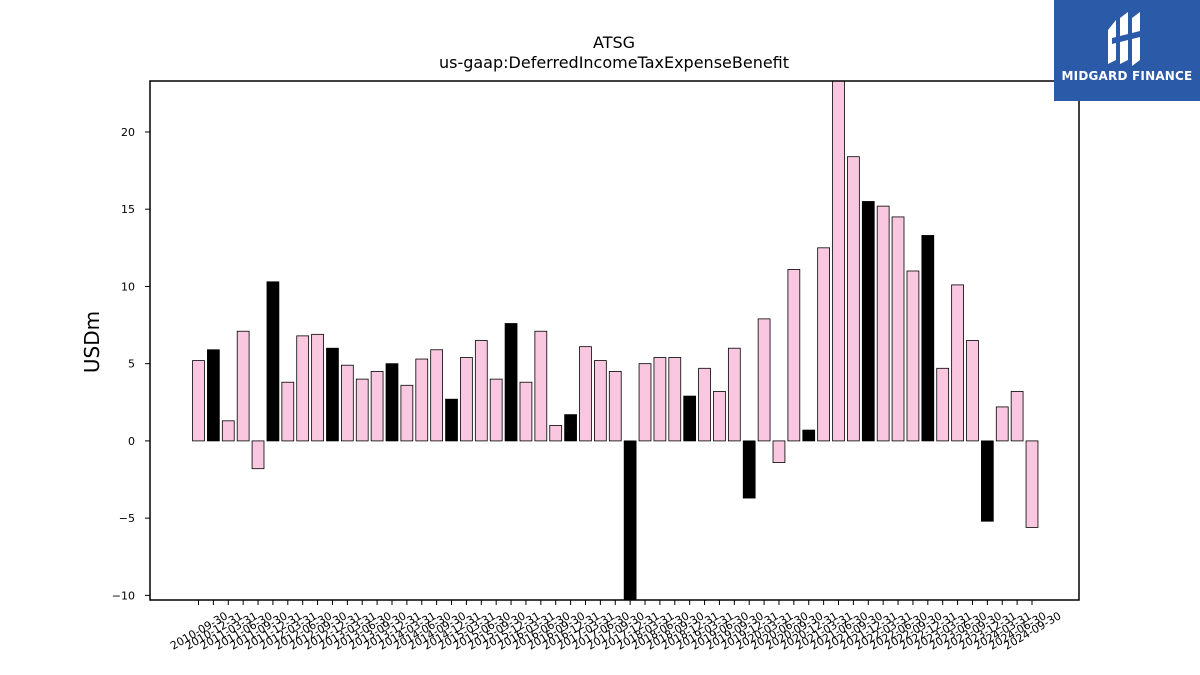  I want to click on y-axis-label: USDm, so click(92, 342).